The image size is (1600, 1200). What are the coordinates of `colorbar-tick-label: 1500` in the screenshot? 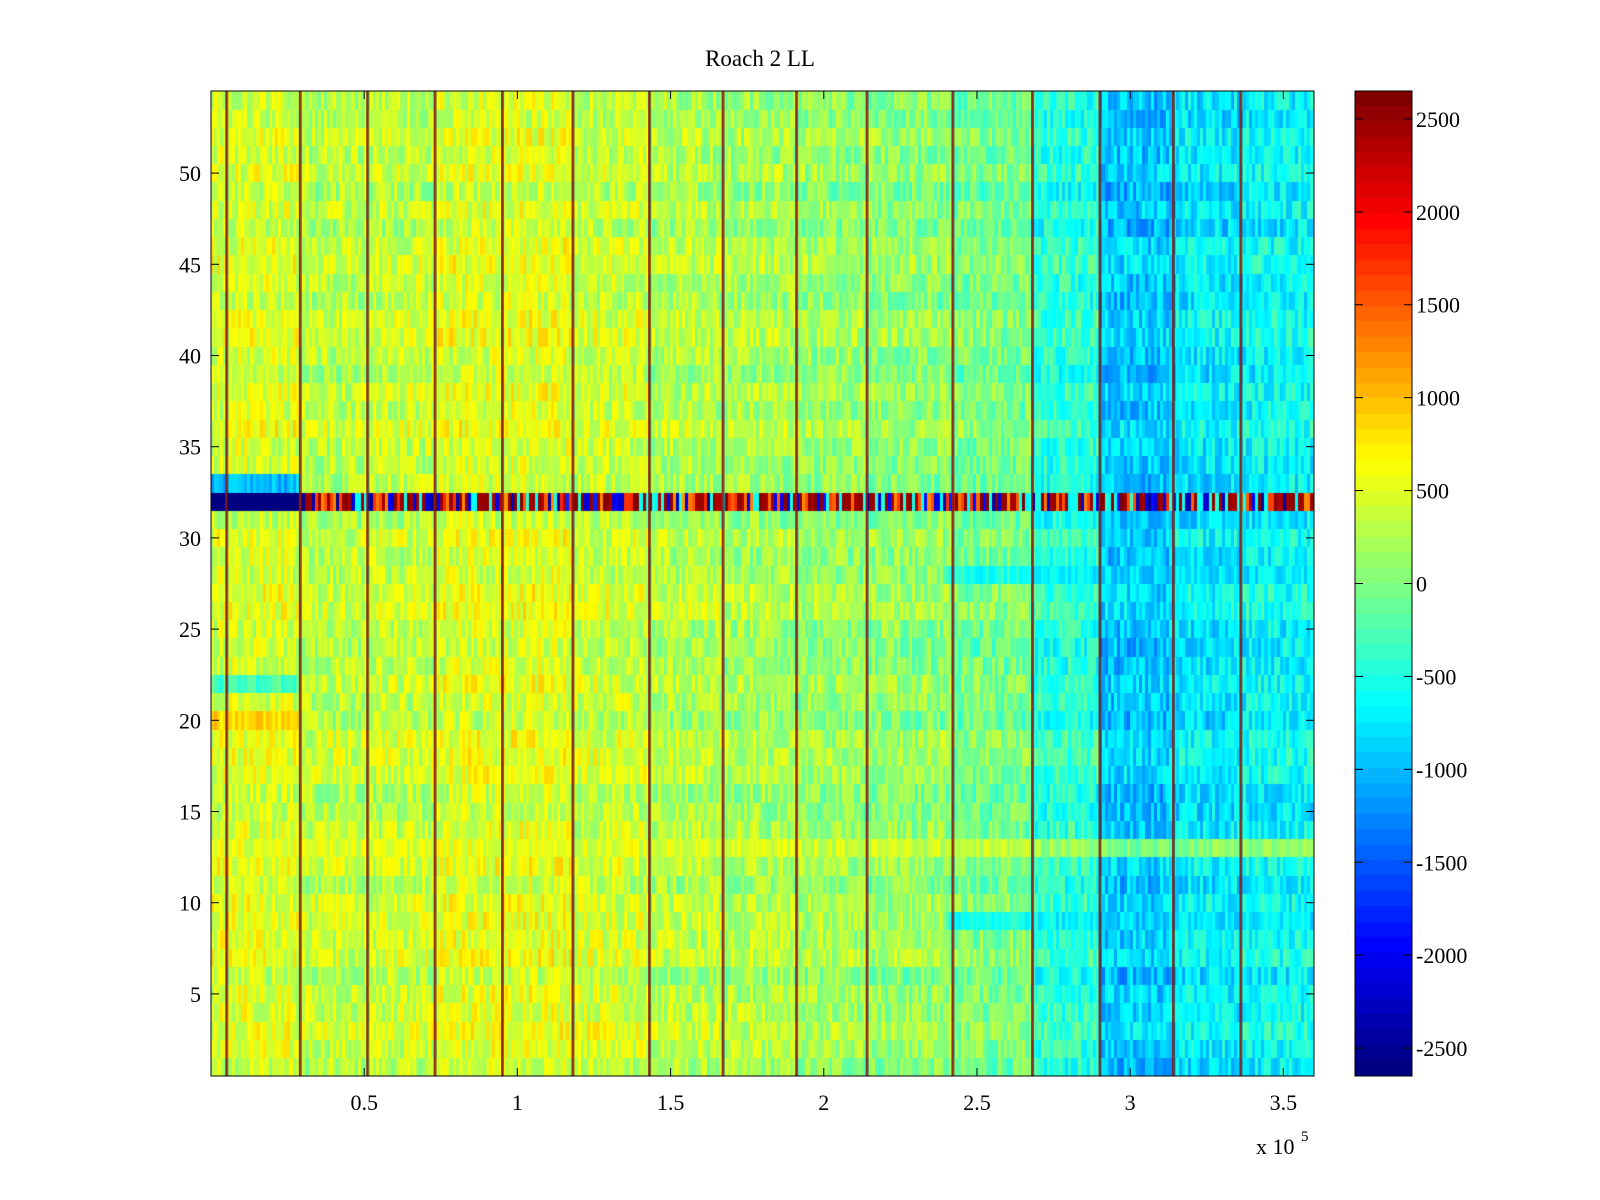 It's located at (1438, 305).